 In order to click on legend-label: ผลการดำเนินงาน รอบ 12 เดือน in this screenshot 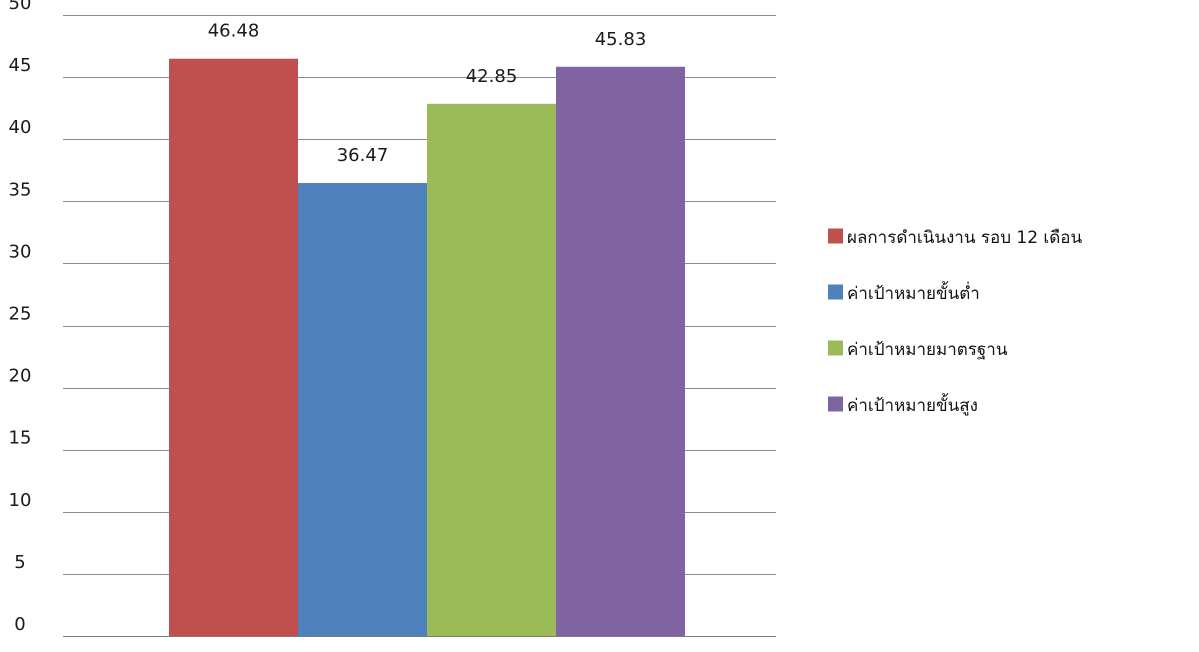, I will do `click(964, 238)`.